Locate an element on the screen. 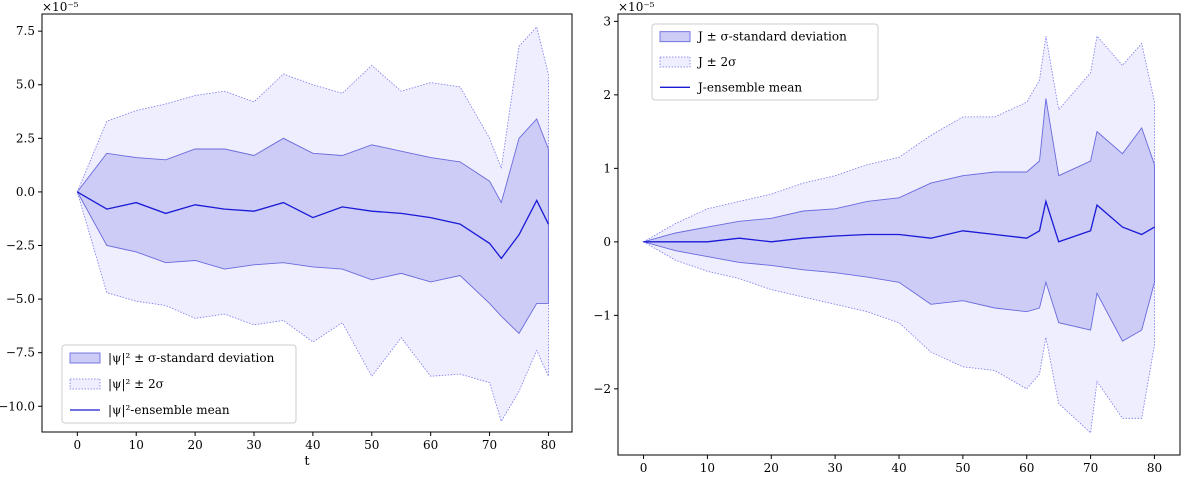  y-tick-label: −2 is located at coordinates (602, 389).